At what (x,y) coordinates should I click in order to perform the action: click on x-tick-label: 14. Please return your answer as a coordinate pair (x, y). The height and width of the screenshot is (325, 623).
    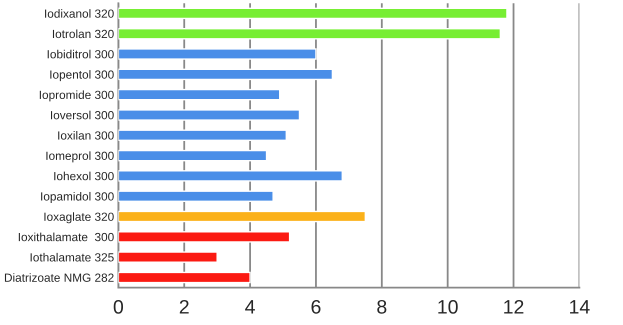
    Looking at the image, I should click on (580, 307).